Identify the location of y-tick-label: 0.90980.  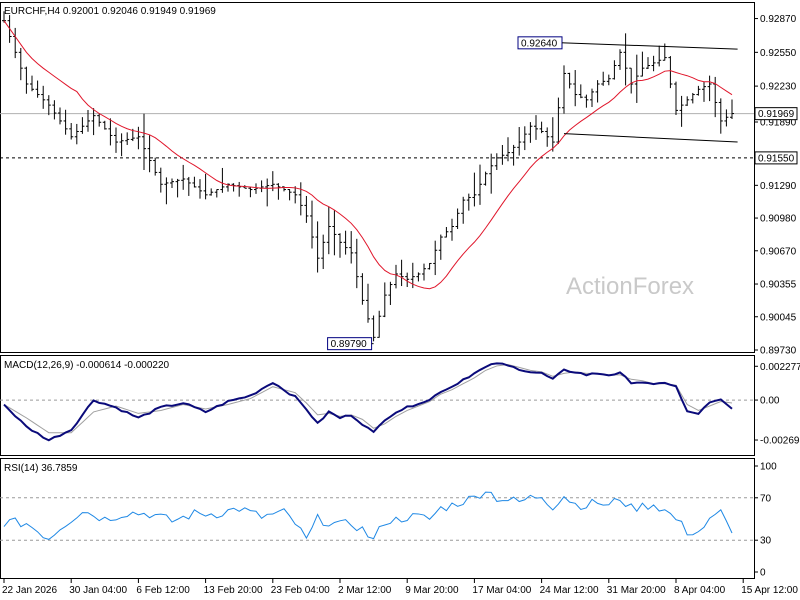
(778, 219).